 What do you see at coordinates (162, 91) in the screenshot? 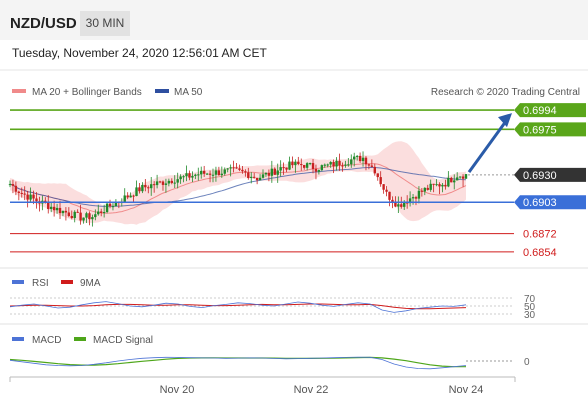
I see `legend-swatch-ma50` at bounding box center [162, 91].